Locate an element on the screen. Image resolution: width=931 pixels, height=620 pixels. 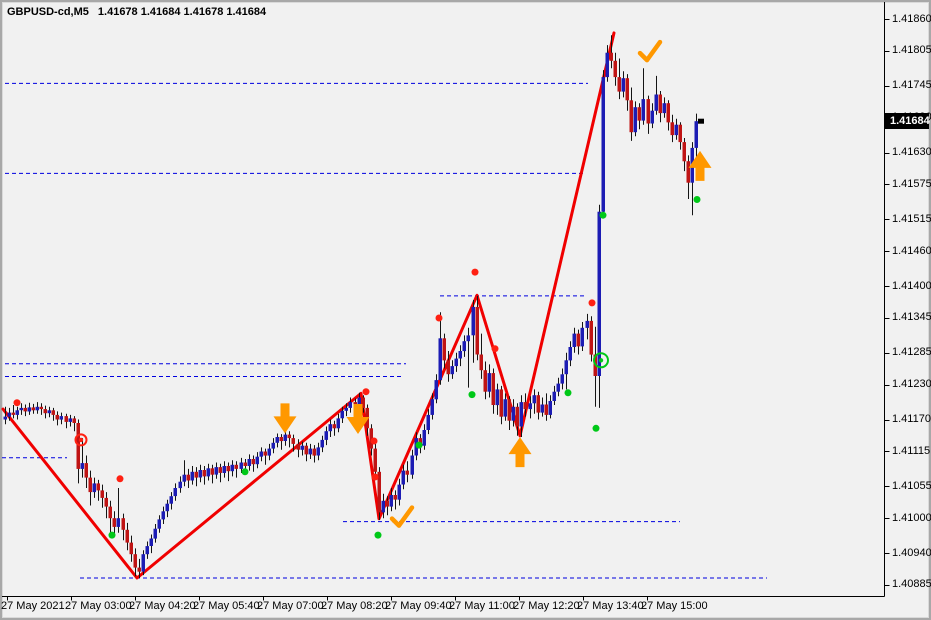
current-price-label: 1.41684 is located at coordinates (910, 121).